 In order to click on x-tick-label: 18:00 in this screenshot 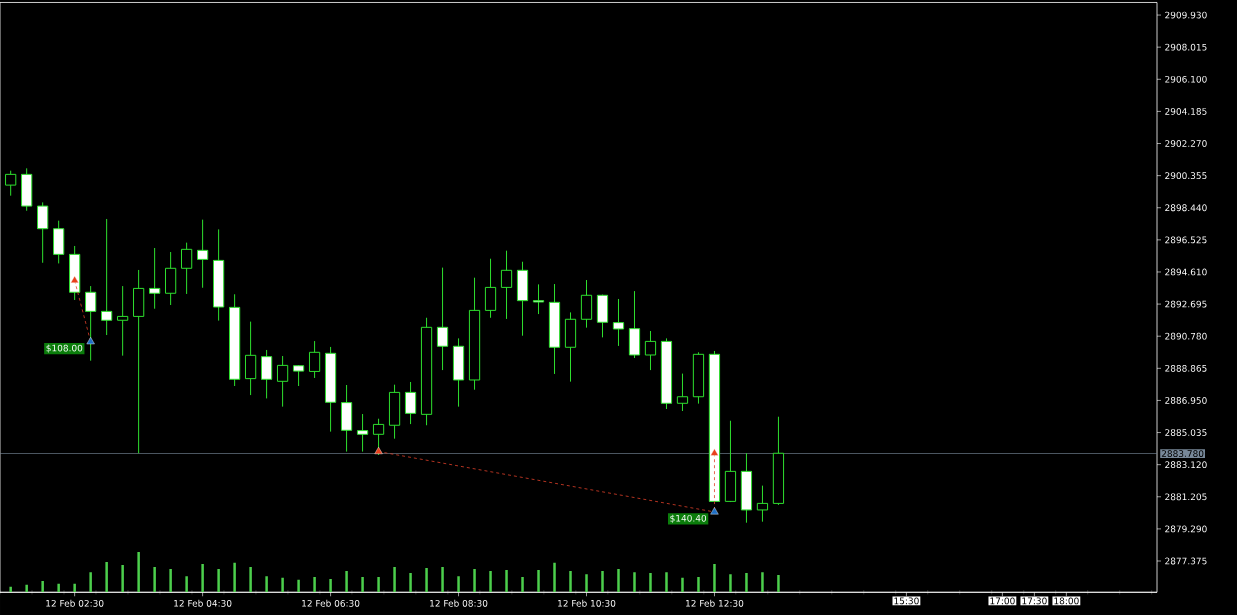, I will do `click(1066, 601)`.